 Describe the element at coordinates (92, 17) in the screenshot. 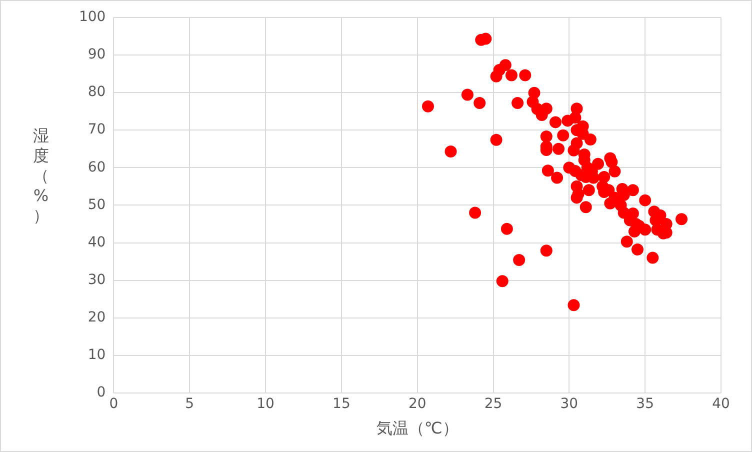

I see `y-tick-label: 100` at that location.